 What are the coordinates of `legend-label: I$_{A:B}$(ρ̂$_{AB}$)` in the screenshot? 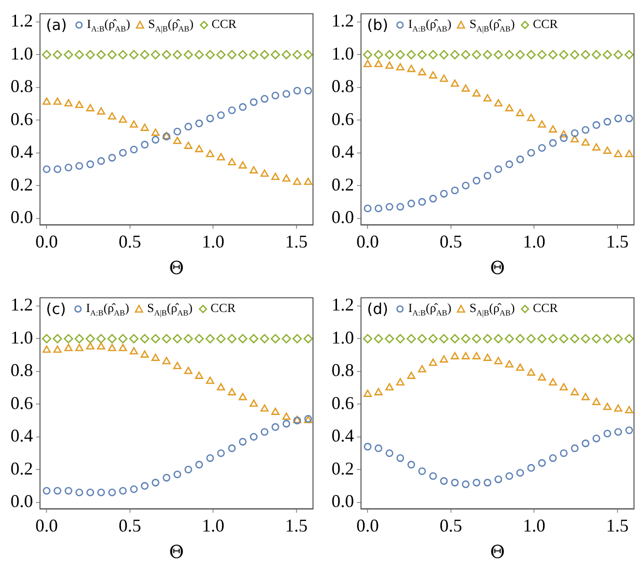 It's located at (430, 25).